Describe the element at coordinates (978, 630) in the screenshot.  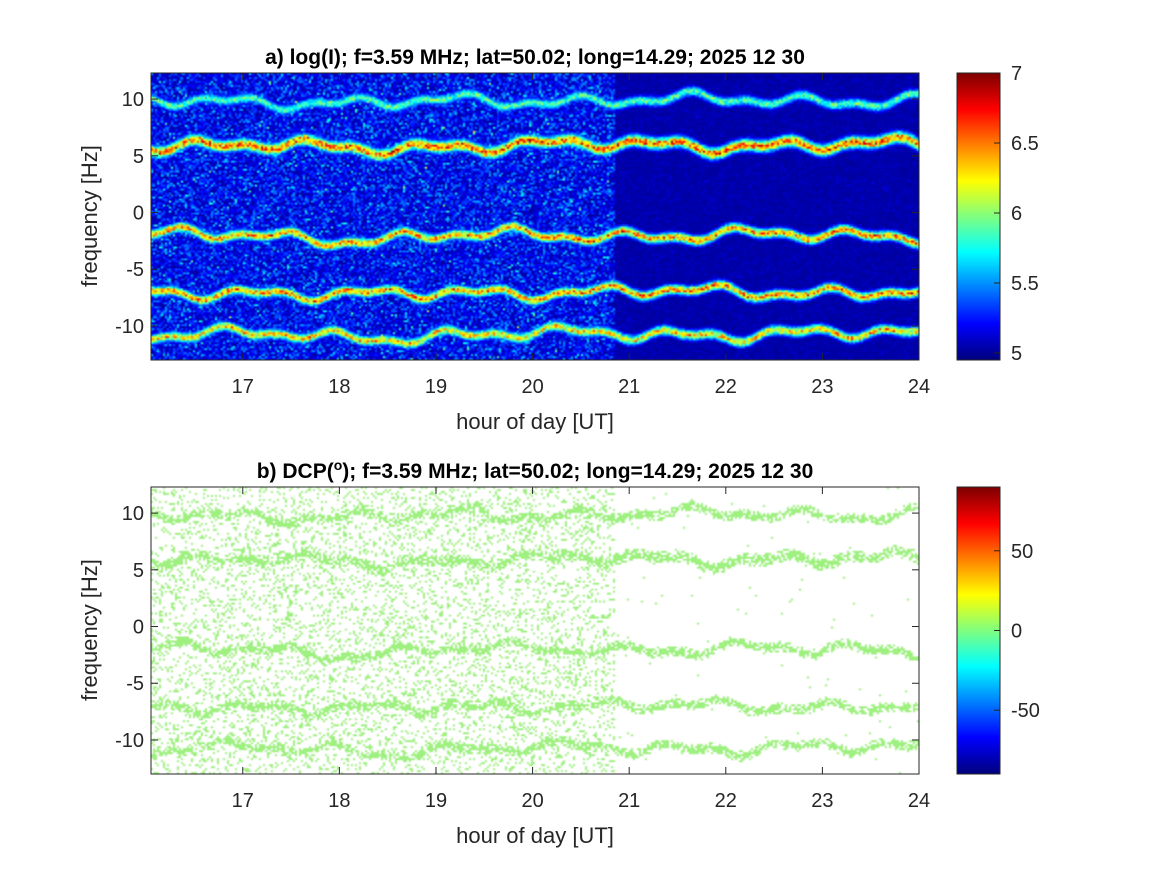
I see `panel-b-colorbar` at that location.